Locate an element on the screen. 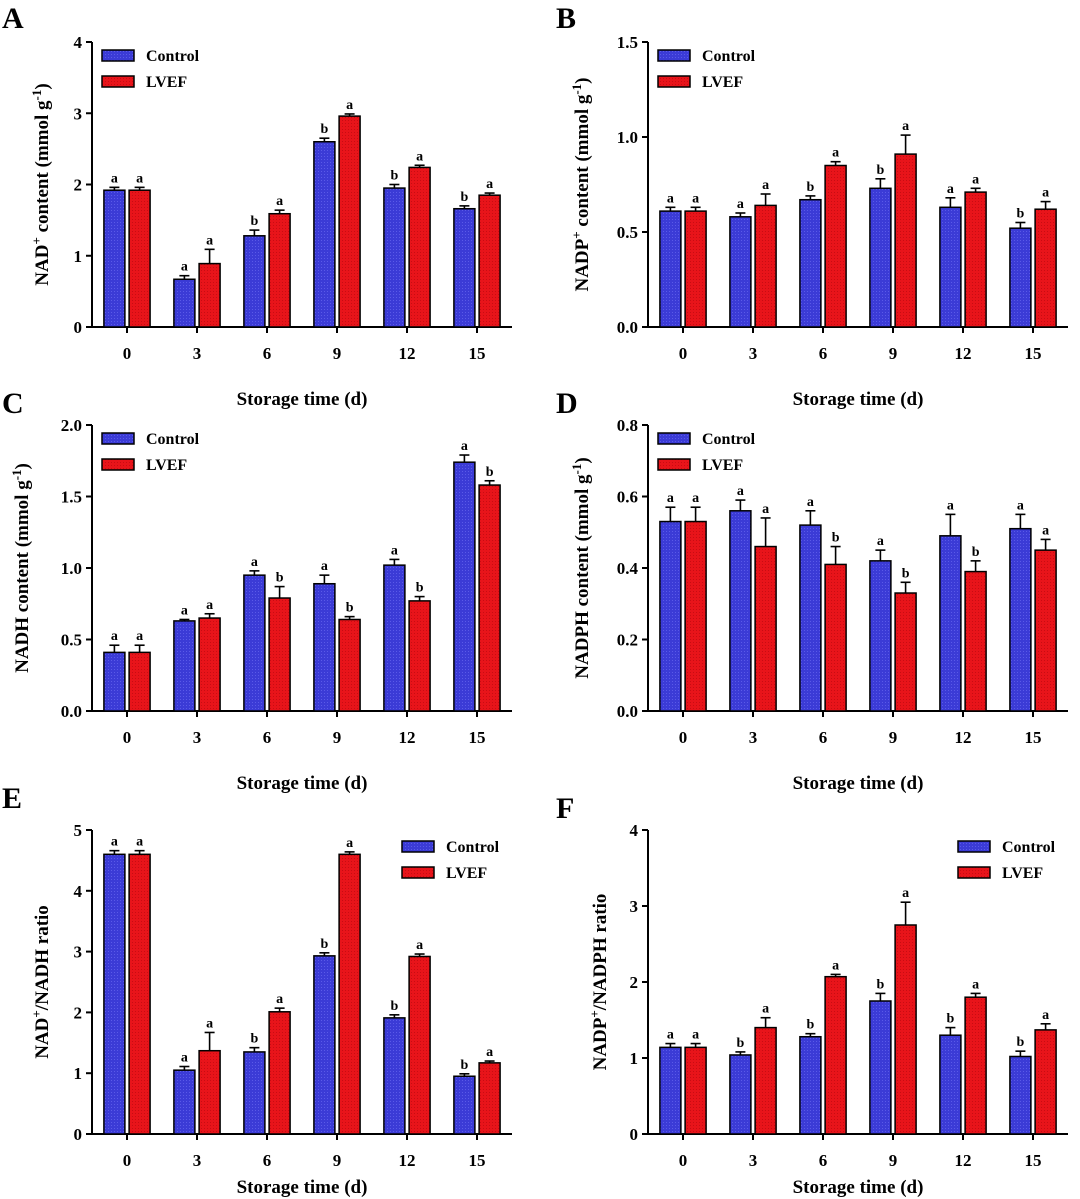  x-tick-label-c: 12 is located at coordinates (407, 737).